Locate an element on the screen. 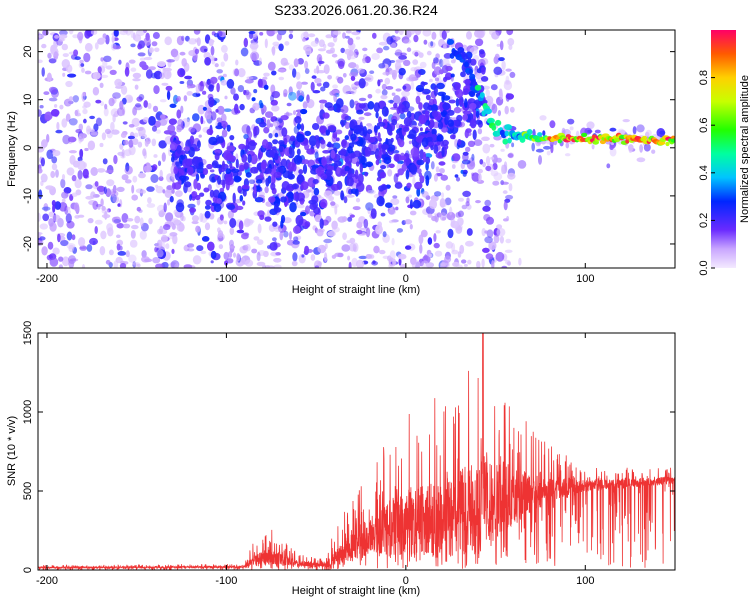  colorbar-tick-label: 0.2 is located at coordinates (704, 220).